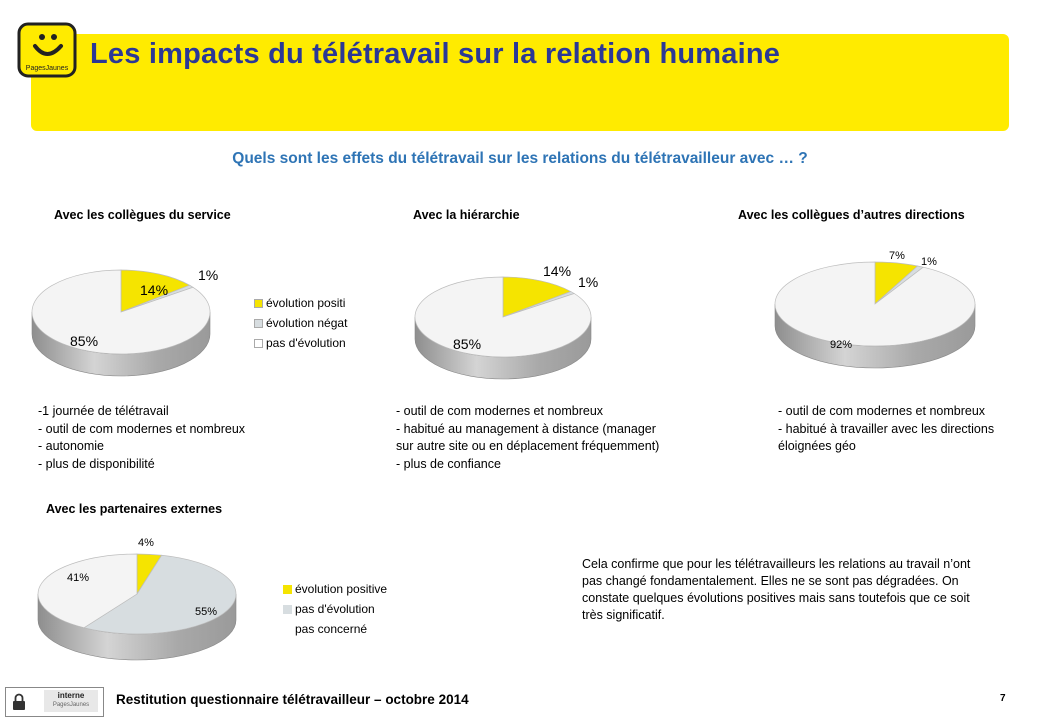 The image size is (1040, 720). Describe the element at coordinates (1003, 698) in the screenshot. I see `page-number: 7` at that location.